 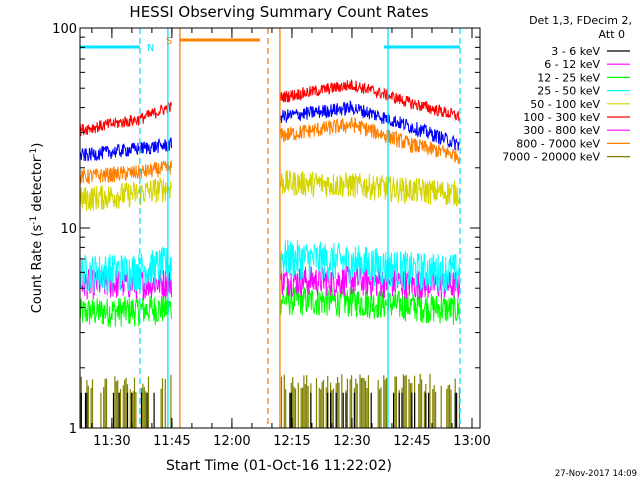 I want to click on series-800-7000-kev, so click(x=270, y=150).